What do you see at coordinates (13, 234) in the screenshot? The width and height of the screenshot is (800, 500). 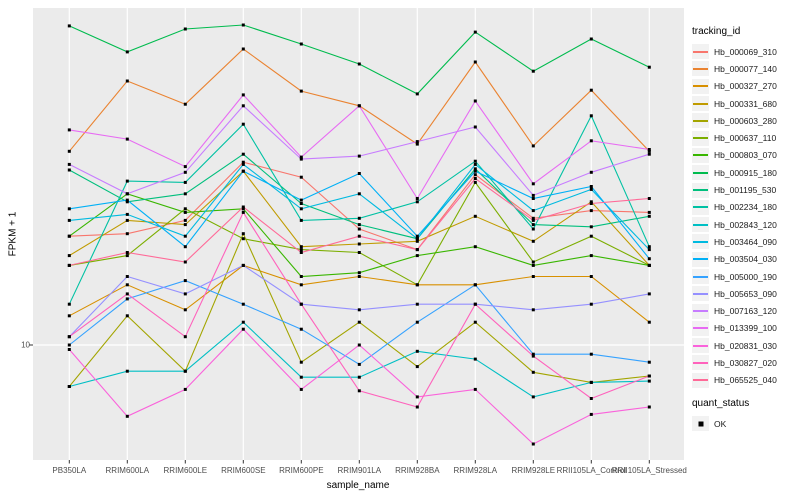 I see `y-axis-title: FPKM + 1` at bounding box center [13, 234].